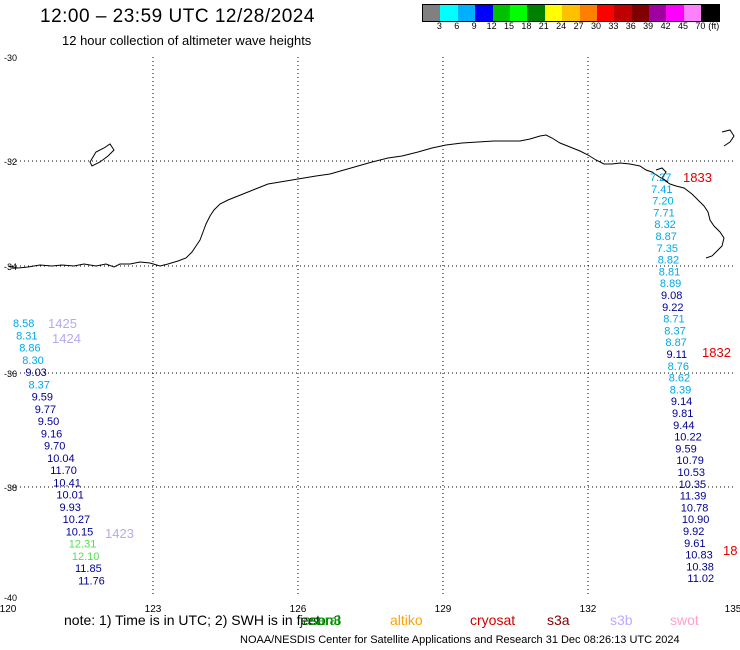 The height and width of the screenshot is (650, 740). I want to click on pass-time-label: 1832, so click(716, 352).